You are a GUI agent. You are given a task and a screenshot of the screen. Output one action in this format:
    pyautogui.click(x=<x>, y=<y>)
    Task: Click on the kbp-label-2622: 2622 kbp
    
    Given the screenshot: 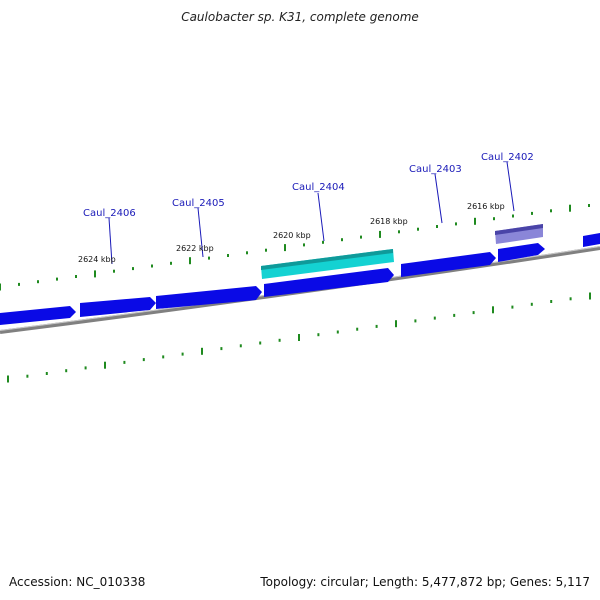 What is the action you would take?
    pyautogui.click(x=195, y=248)
    